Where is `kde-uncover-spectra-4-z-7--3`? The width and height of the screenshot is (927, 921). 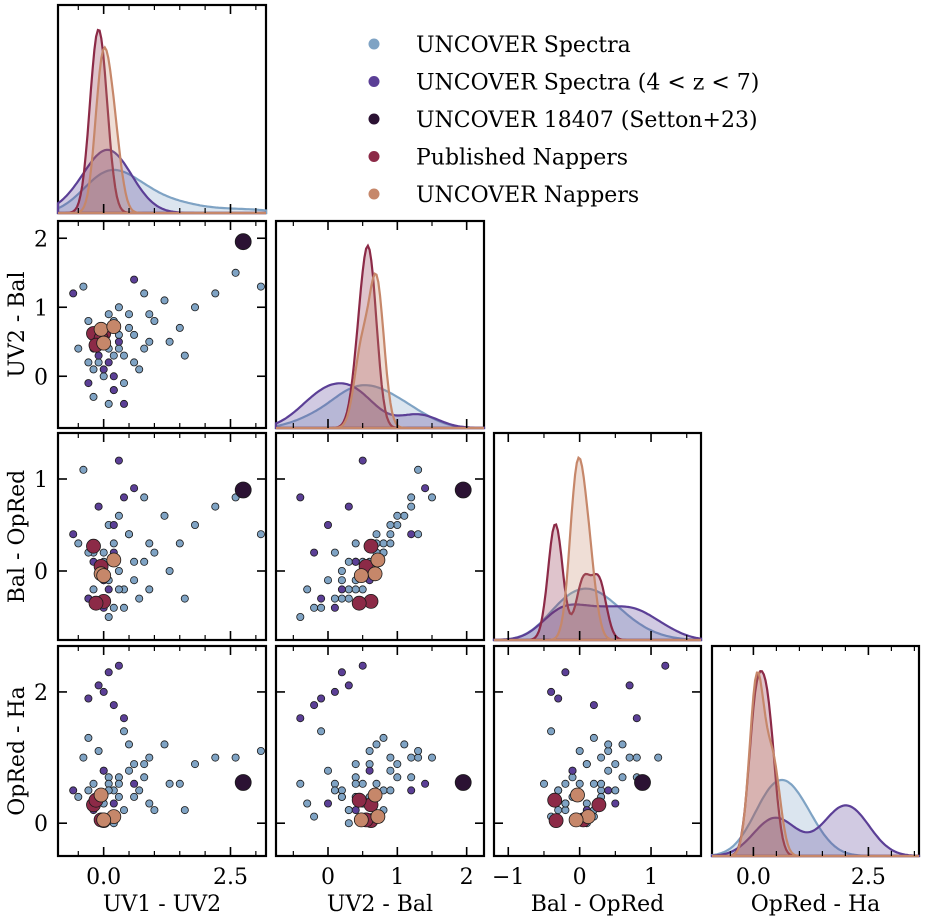 kde-uncover-spectra-4-z-7--3 is located at coordinates (815, 831).